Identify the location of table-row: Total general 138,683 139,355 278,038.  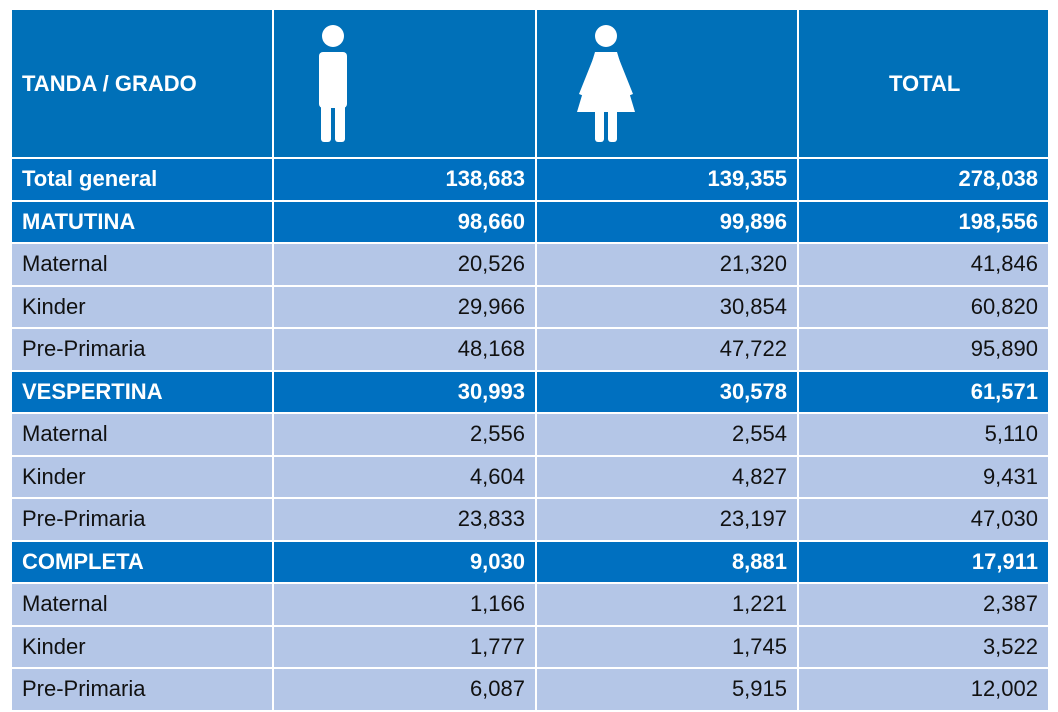
(530, 179).